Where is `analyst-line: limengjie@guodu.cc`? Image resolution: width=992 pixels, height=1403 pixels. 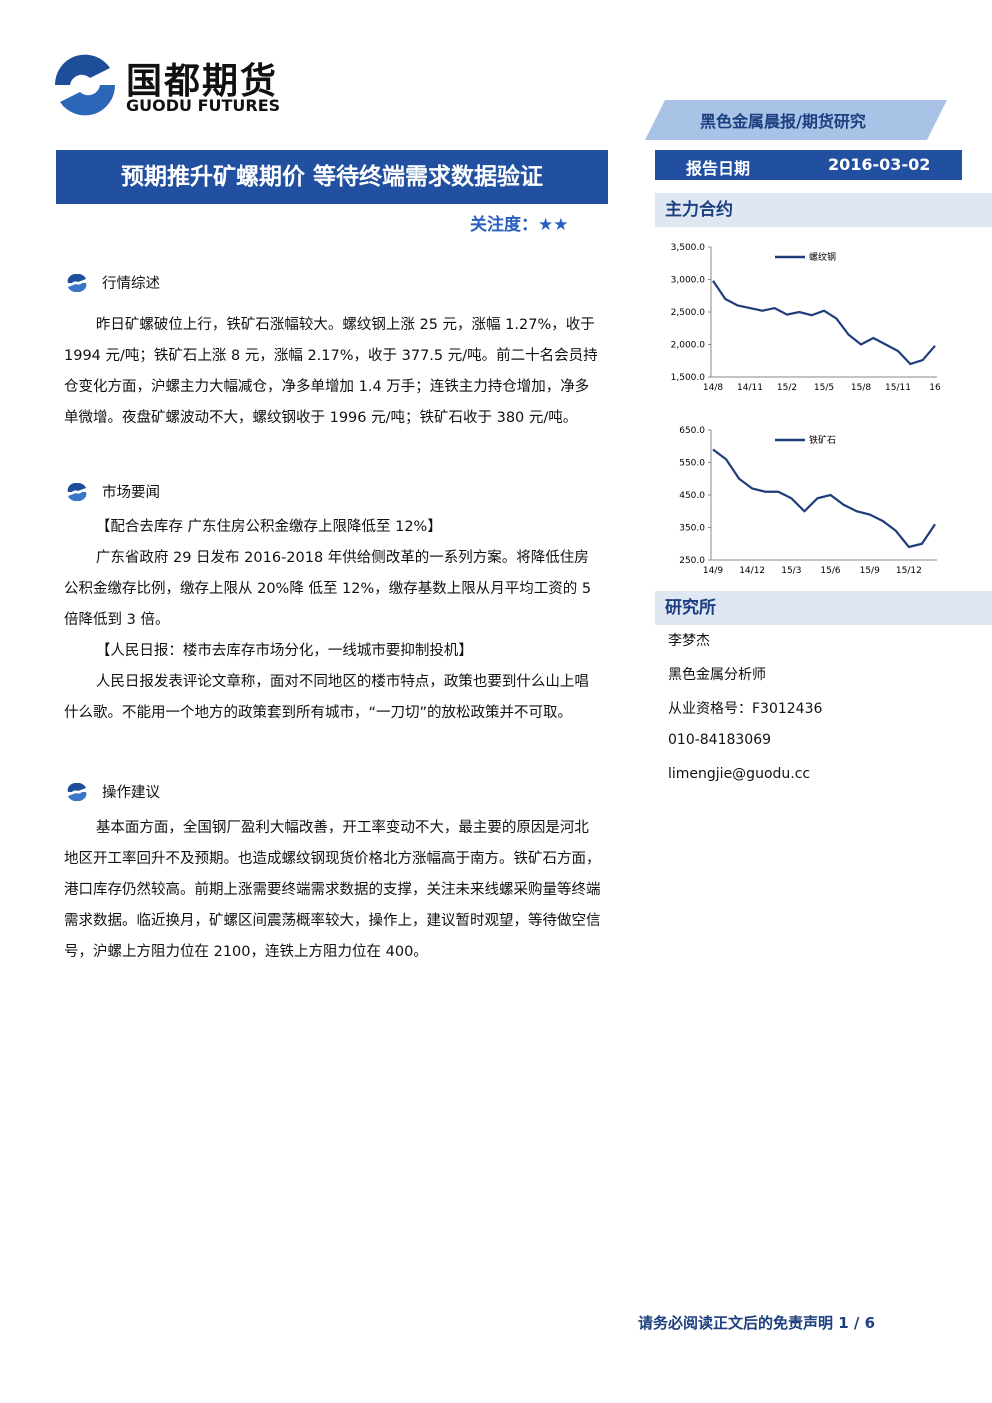
analyst-line: limengjie@guodu.cc is located at coordinates (739, 774).